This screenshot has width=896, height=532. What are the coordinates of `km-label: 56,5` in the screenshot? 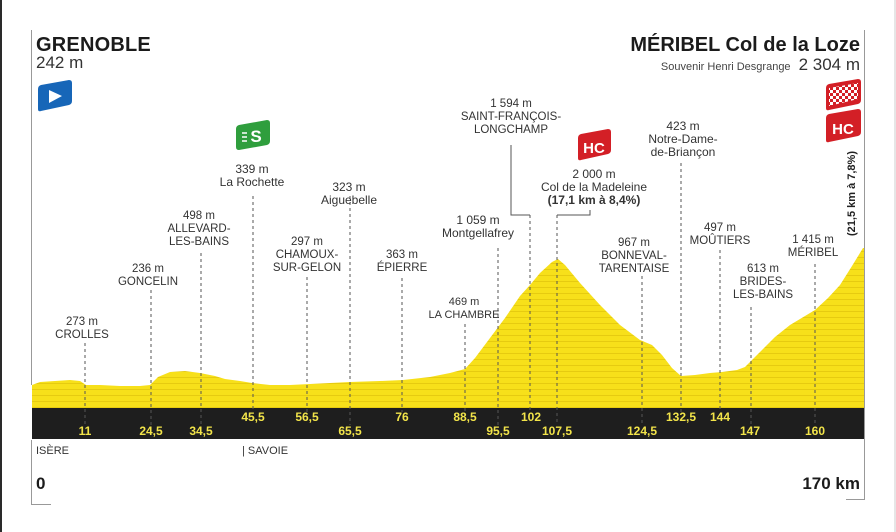 It's located at (307, 417).